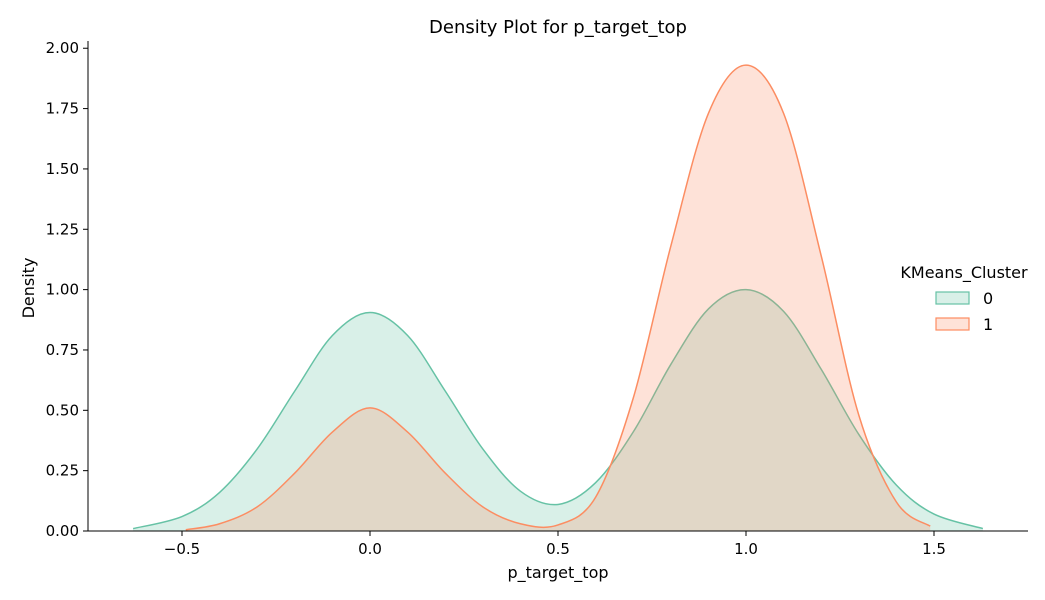  Describe the element at coordinates (62, 410) in the screenshot. I see `y-tick-label: 0.50` at that location.